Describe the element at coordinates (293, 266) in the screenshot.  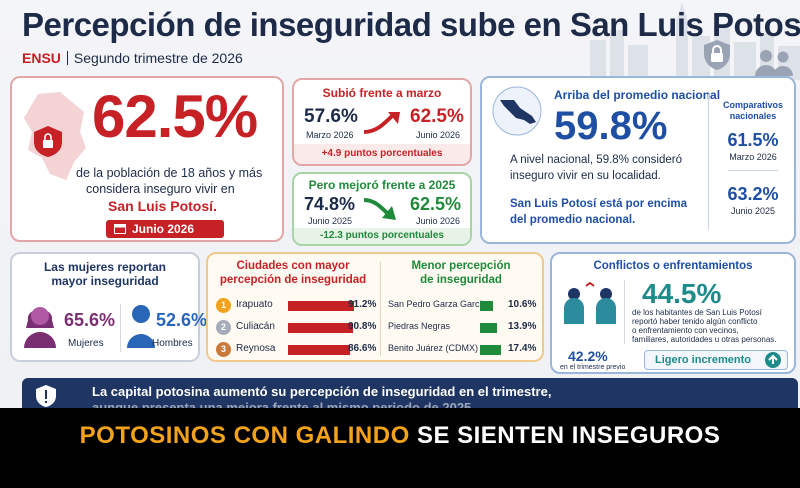
I see `cities-high-title-line1: Ciudades con mayor` at that location.